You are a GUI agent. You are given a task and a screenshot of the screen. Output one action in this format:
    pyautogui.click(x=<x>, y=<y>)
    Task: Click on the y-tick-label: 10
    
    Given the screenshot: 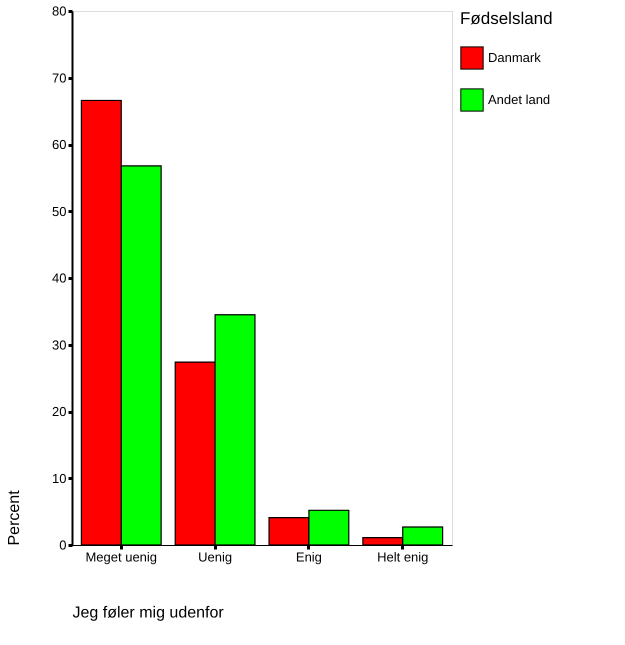 What is the action you would take?
    pyautogui.click(x=59, y=478)
    